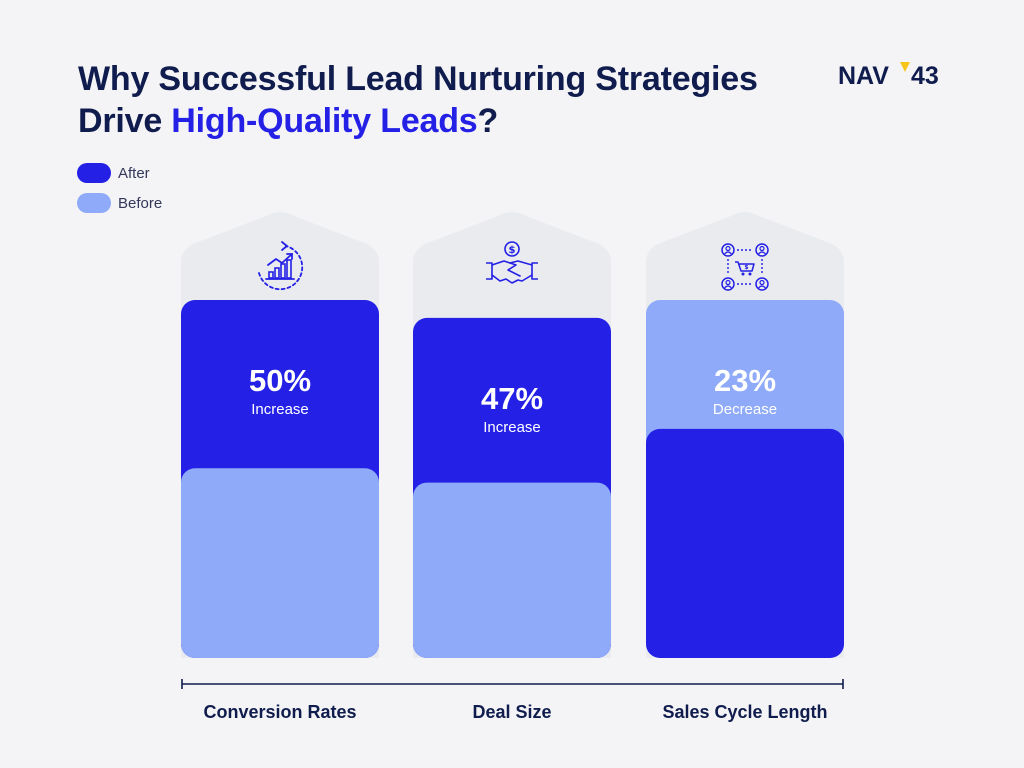 The height and width of the screenshot is (768, 1024). What do you see at coordinates (140, 203) in the screenshot?
I see `legend-label-before: Before` at bounding box center [140, 203].